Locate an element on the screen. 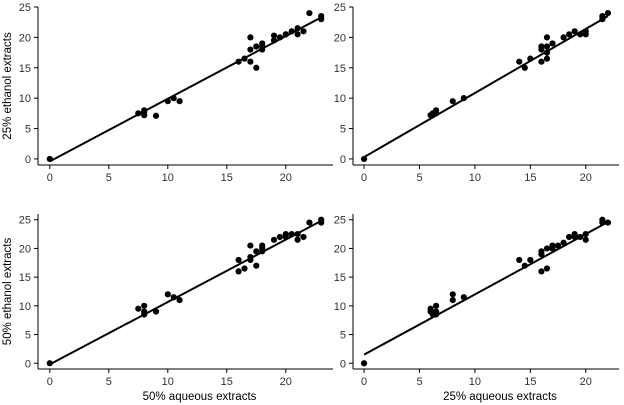 Image resolution: width=624 pixels, height=405 pixels. y-tick-label: 20 is located at coordinates (340, 249).